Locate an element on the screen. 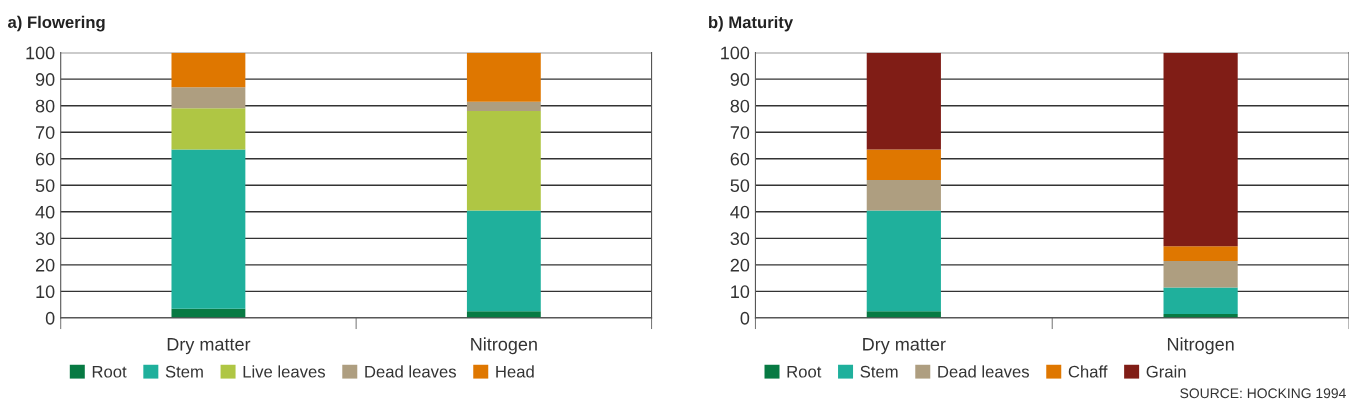 The height and width of the screenshot is (405, 1349). legend-label: Head is located at coordinates (515, 371).